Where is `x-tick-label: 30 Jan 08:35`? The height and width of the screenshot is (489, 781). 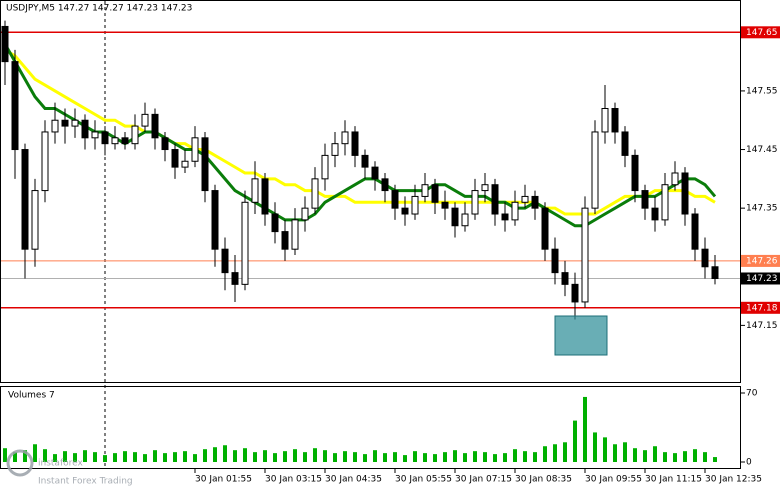
x-tick-label: 30 Jan 08:35 is located at coordinates (543, 480).